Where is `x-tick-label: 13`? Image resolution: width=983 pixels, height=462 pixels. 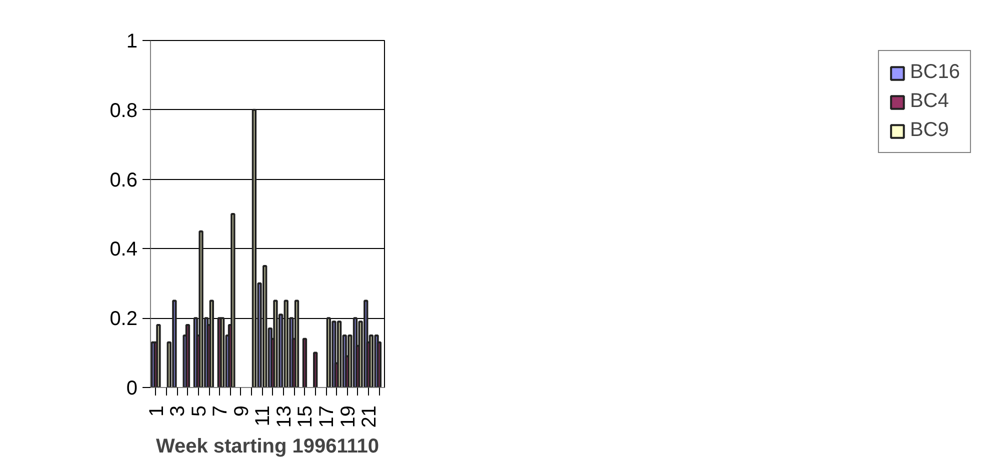 x-tick-label: 13 is located at coordinates (284, 416).